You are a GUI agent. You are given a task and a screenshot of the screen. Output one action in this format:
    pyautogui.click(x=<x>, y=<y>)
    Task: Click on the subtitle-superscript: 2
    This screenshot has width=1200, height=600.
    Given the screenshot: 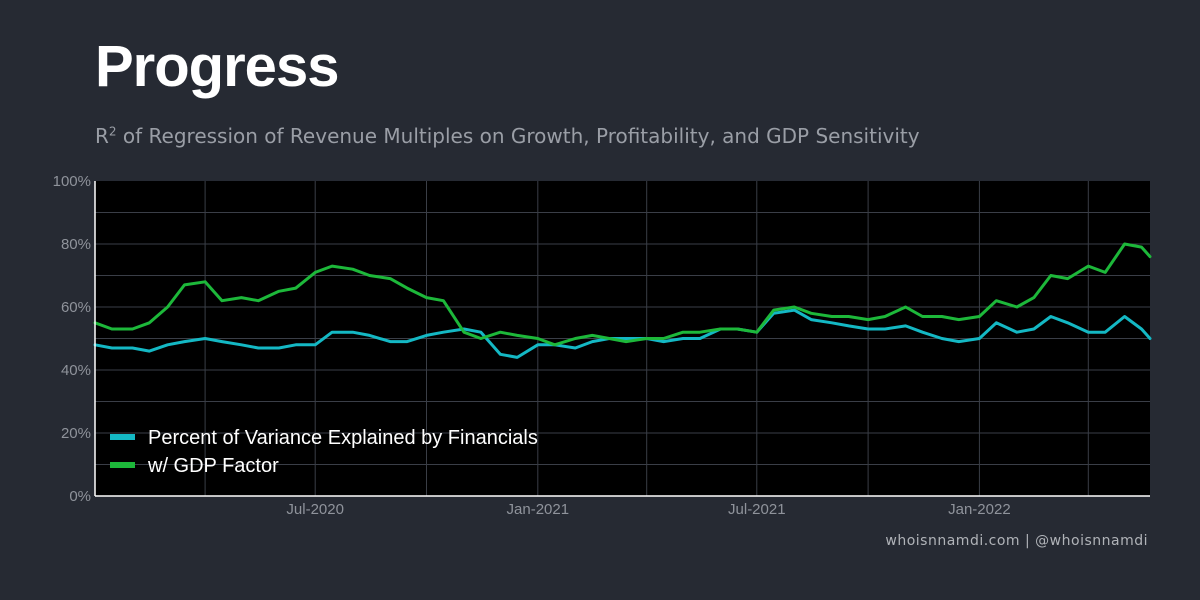 What is the action you would take?
    pyautogui.click(x=112, y=131)
    